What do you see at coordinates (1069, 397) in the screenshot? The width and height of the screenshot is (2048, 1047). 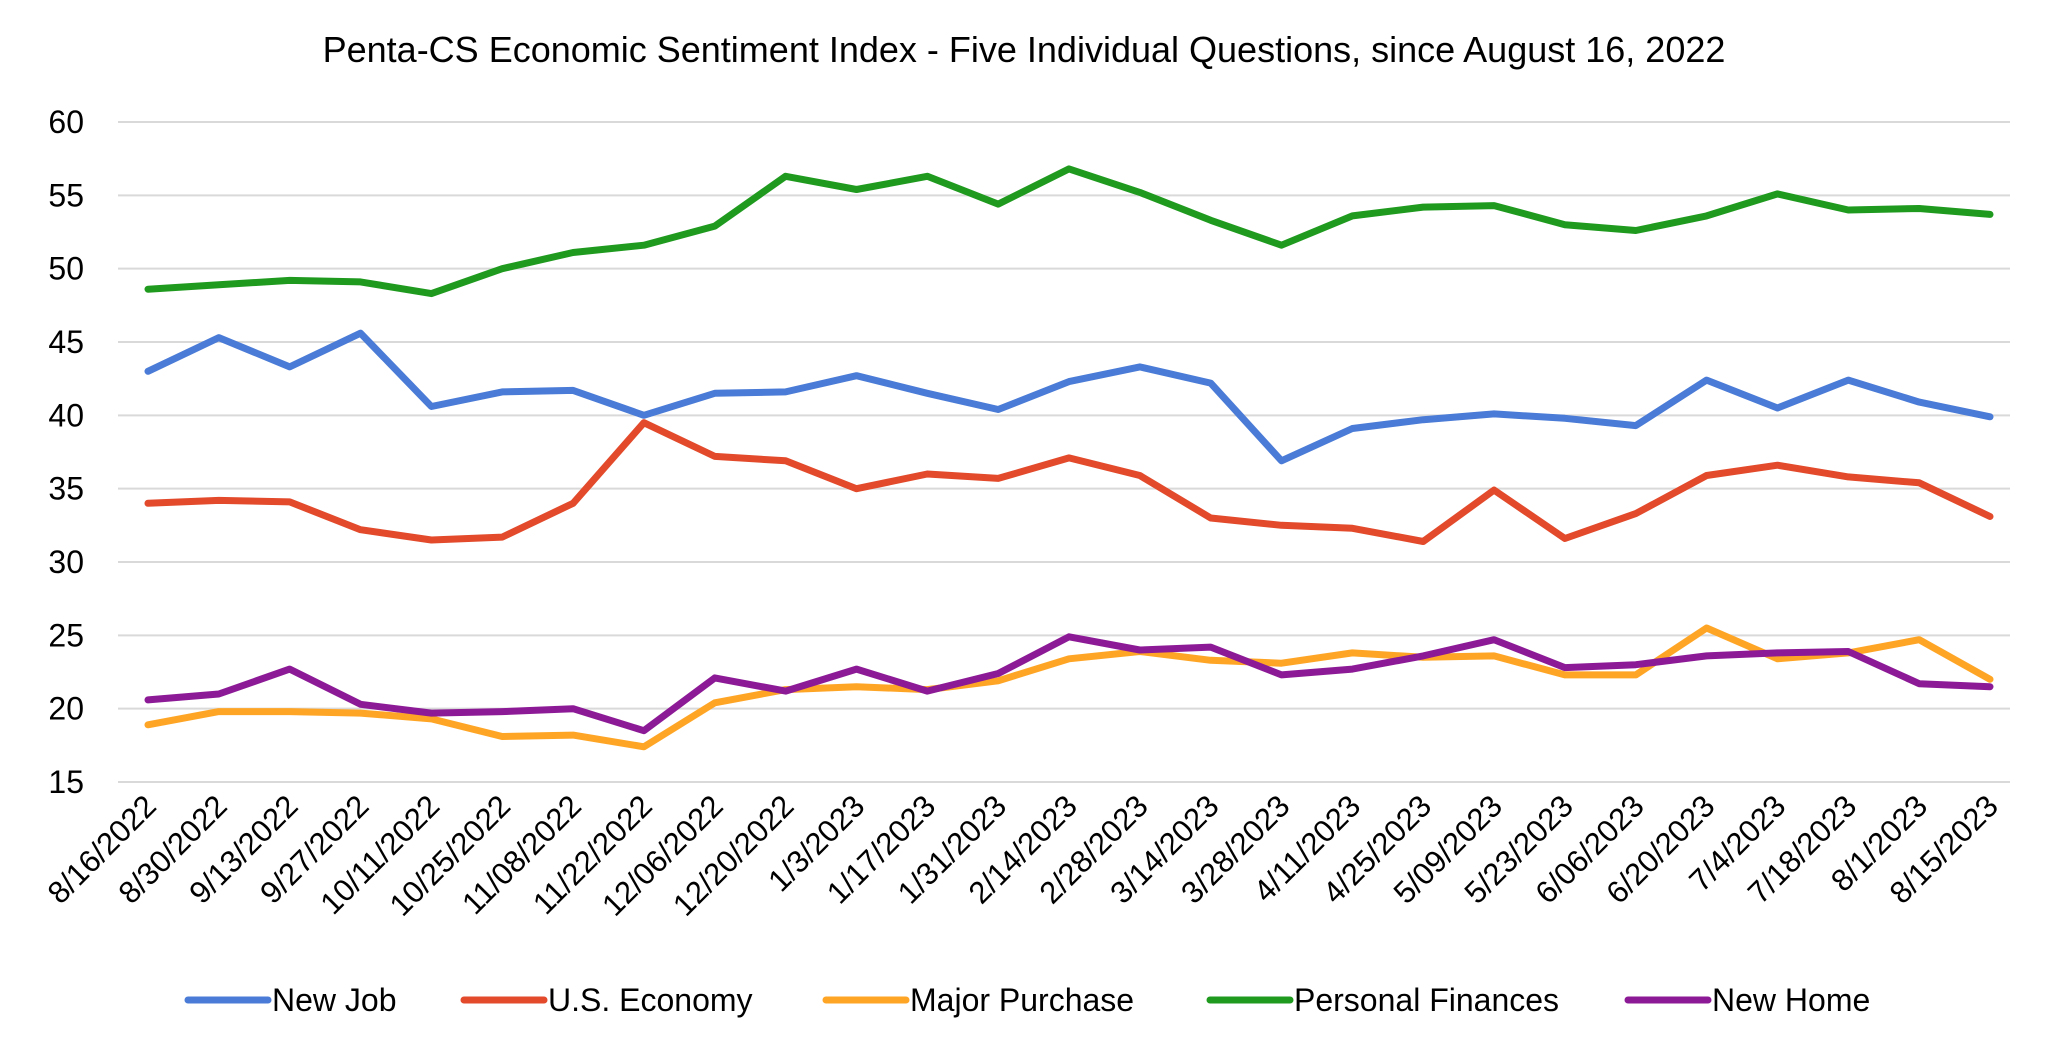 I see `series-line-new-job` at bounding box center [1069, 397].